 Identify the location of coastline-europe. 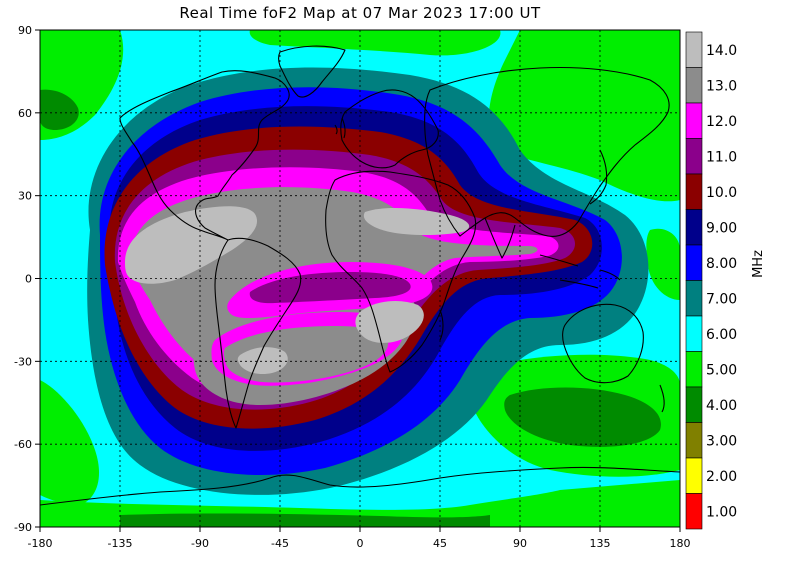
(389, 129).